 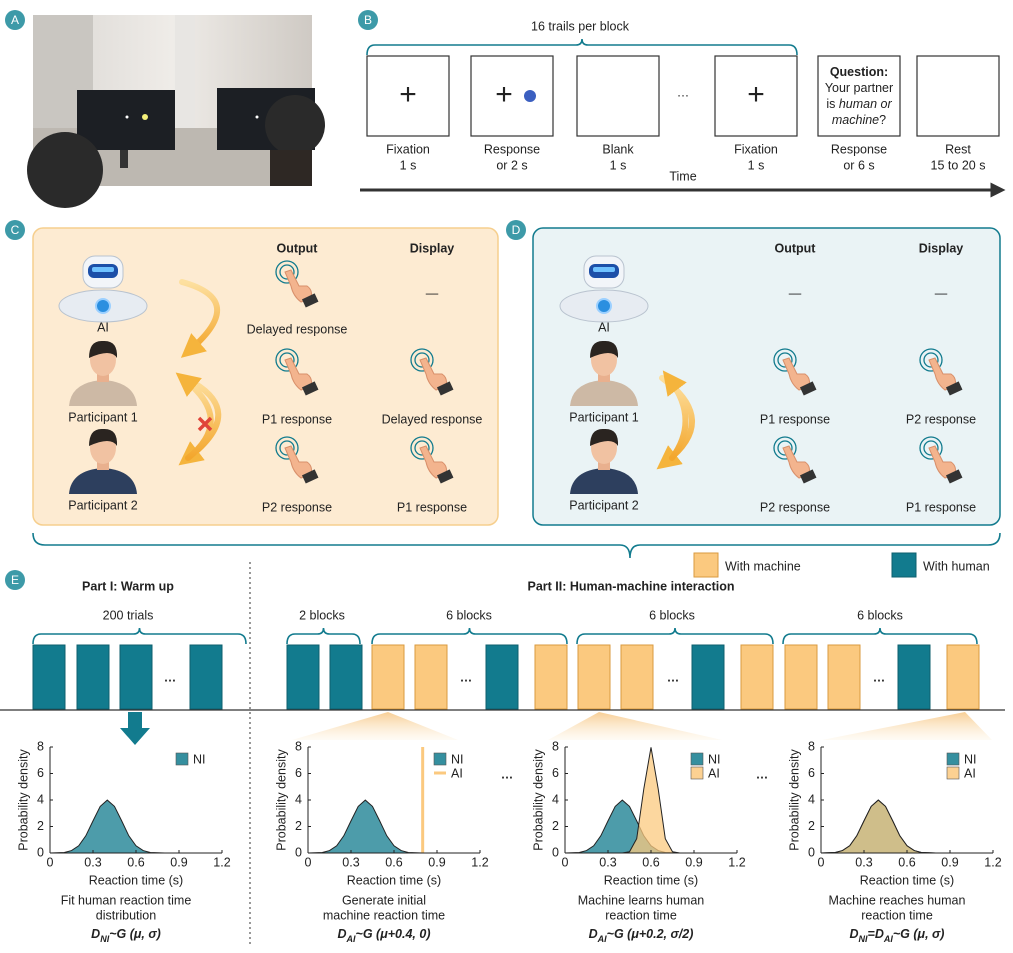 I want to click on formula-part: =D, so click(x=876, y=934).